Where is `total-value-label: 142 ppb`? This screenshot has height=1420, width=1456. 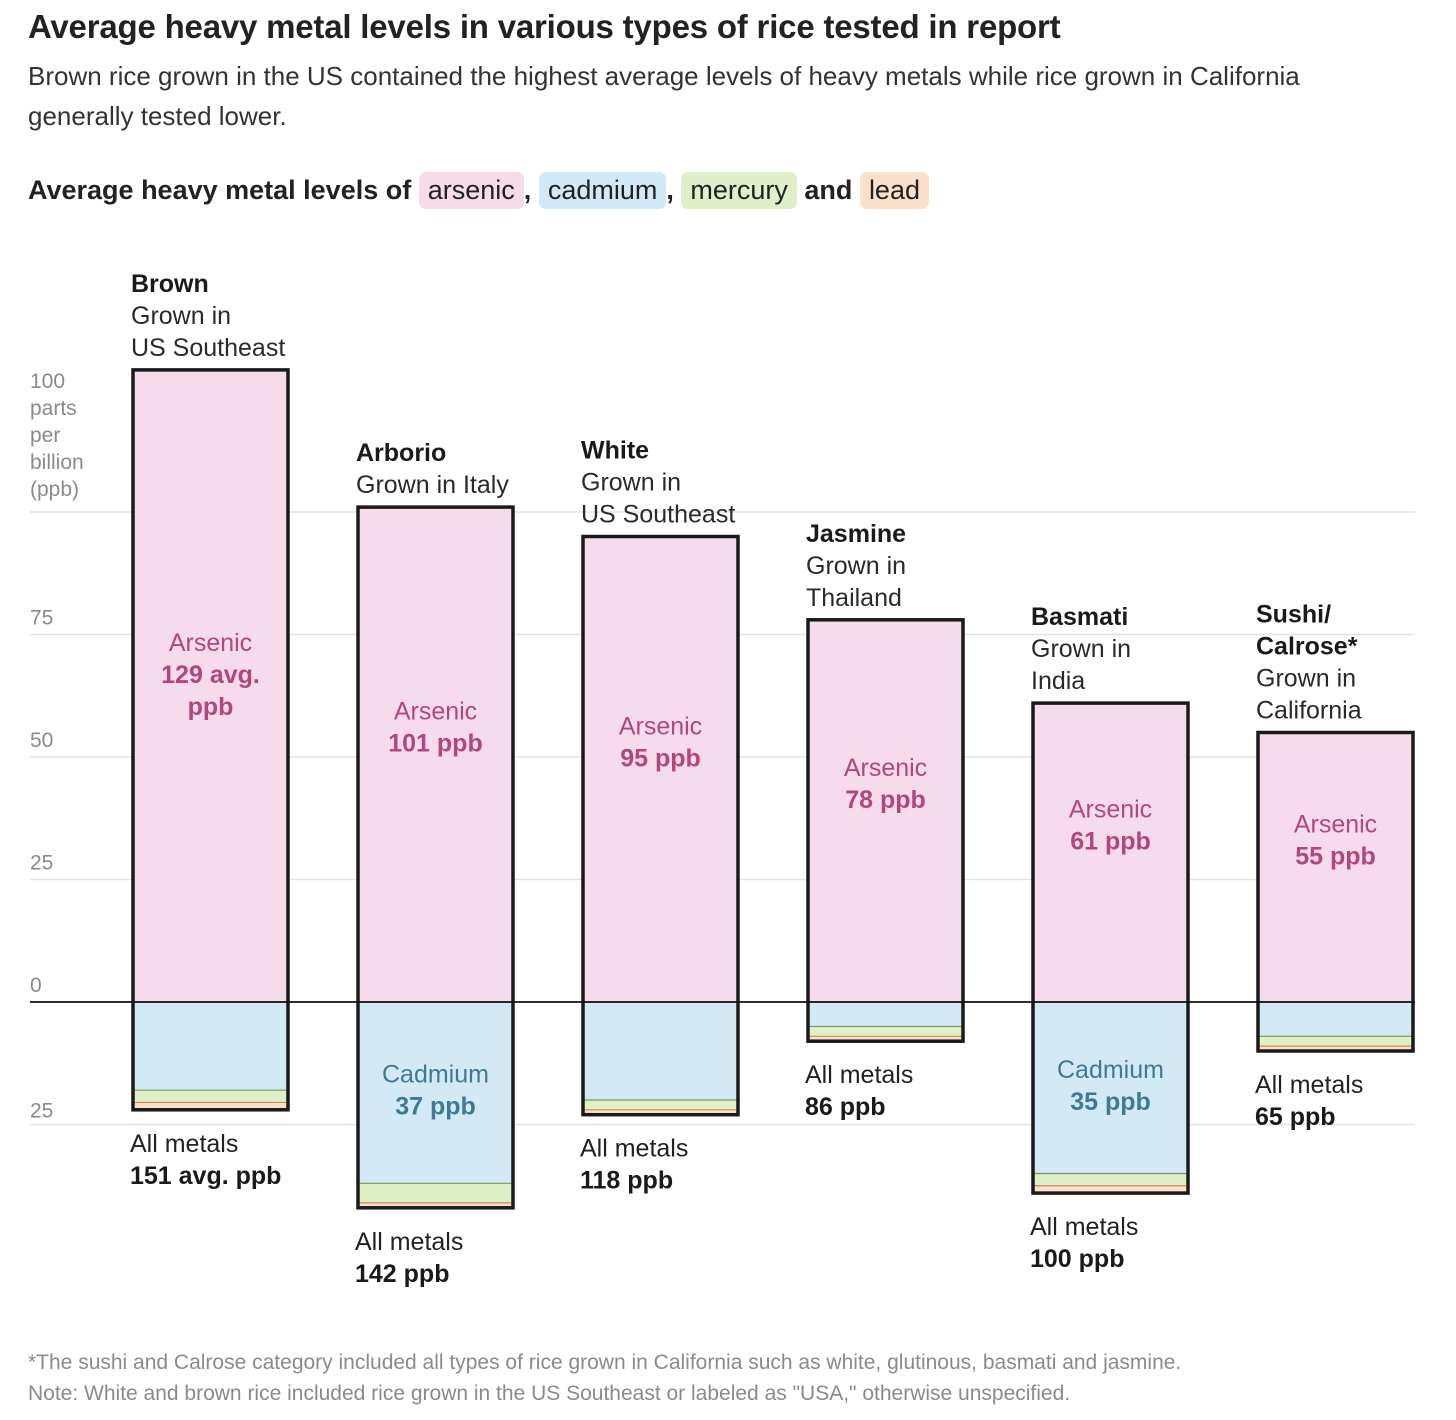 total-value-label: 142 ppb is located at coordinates (402, 1274).